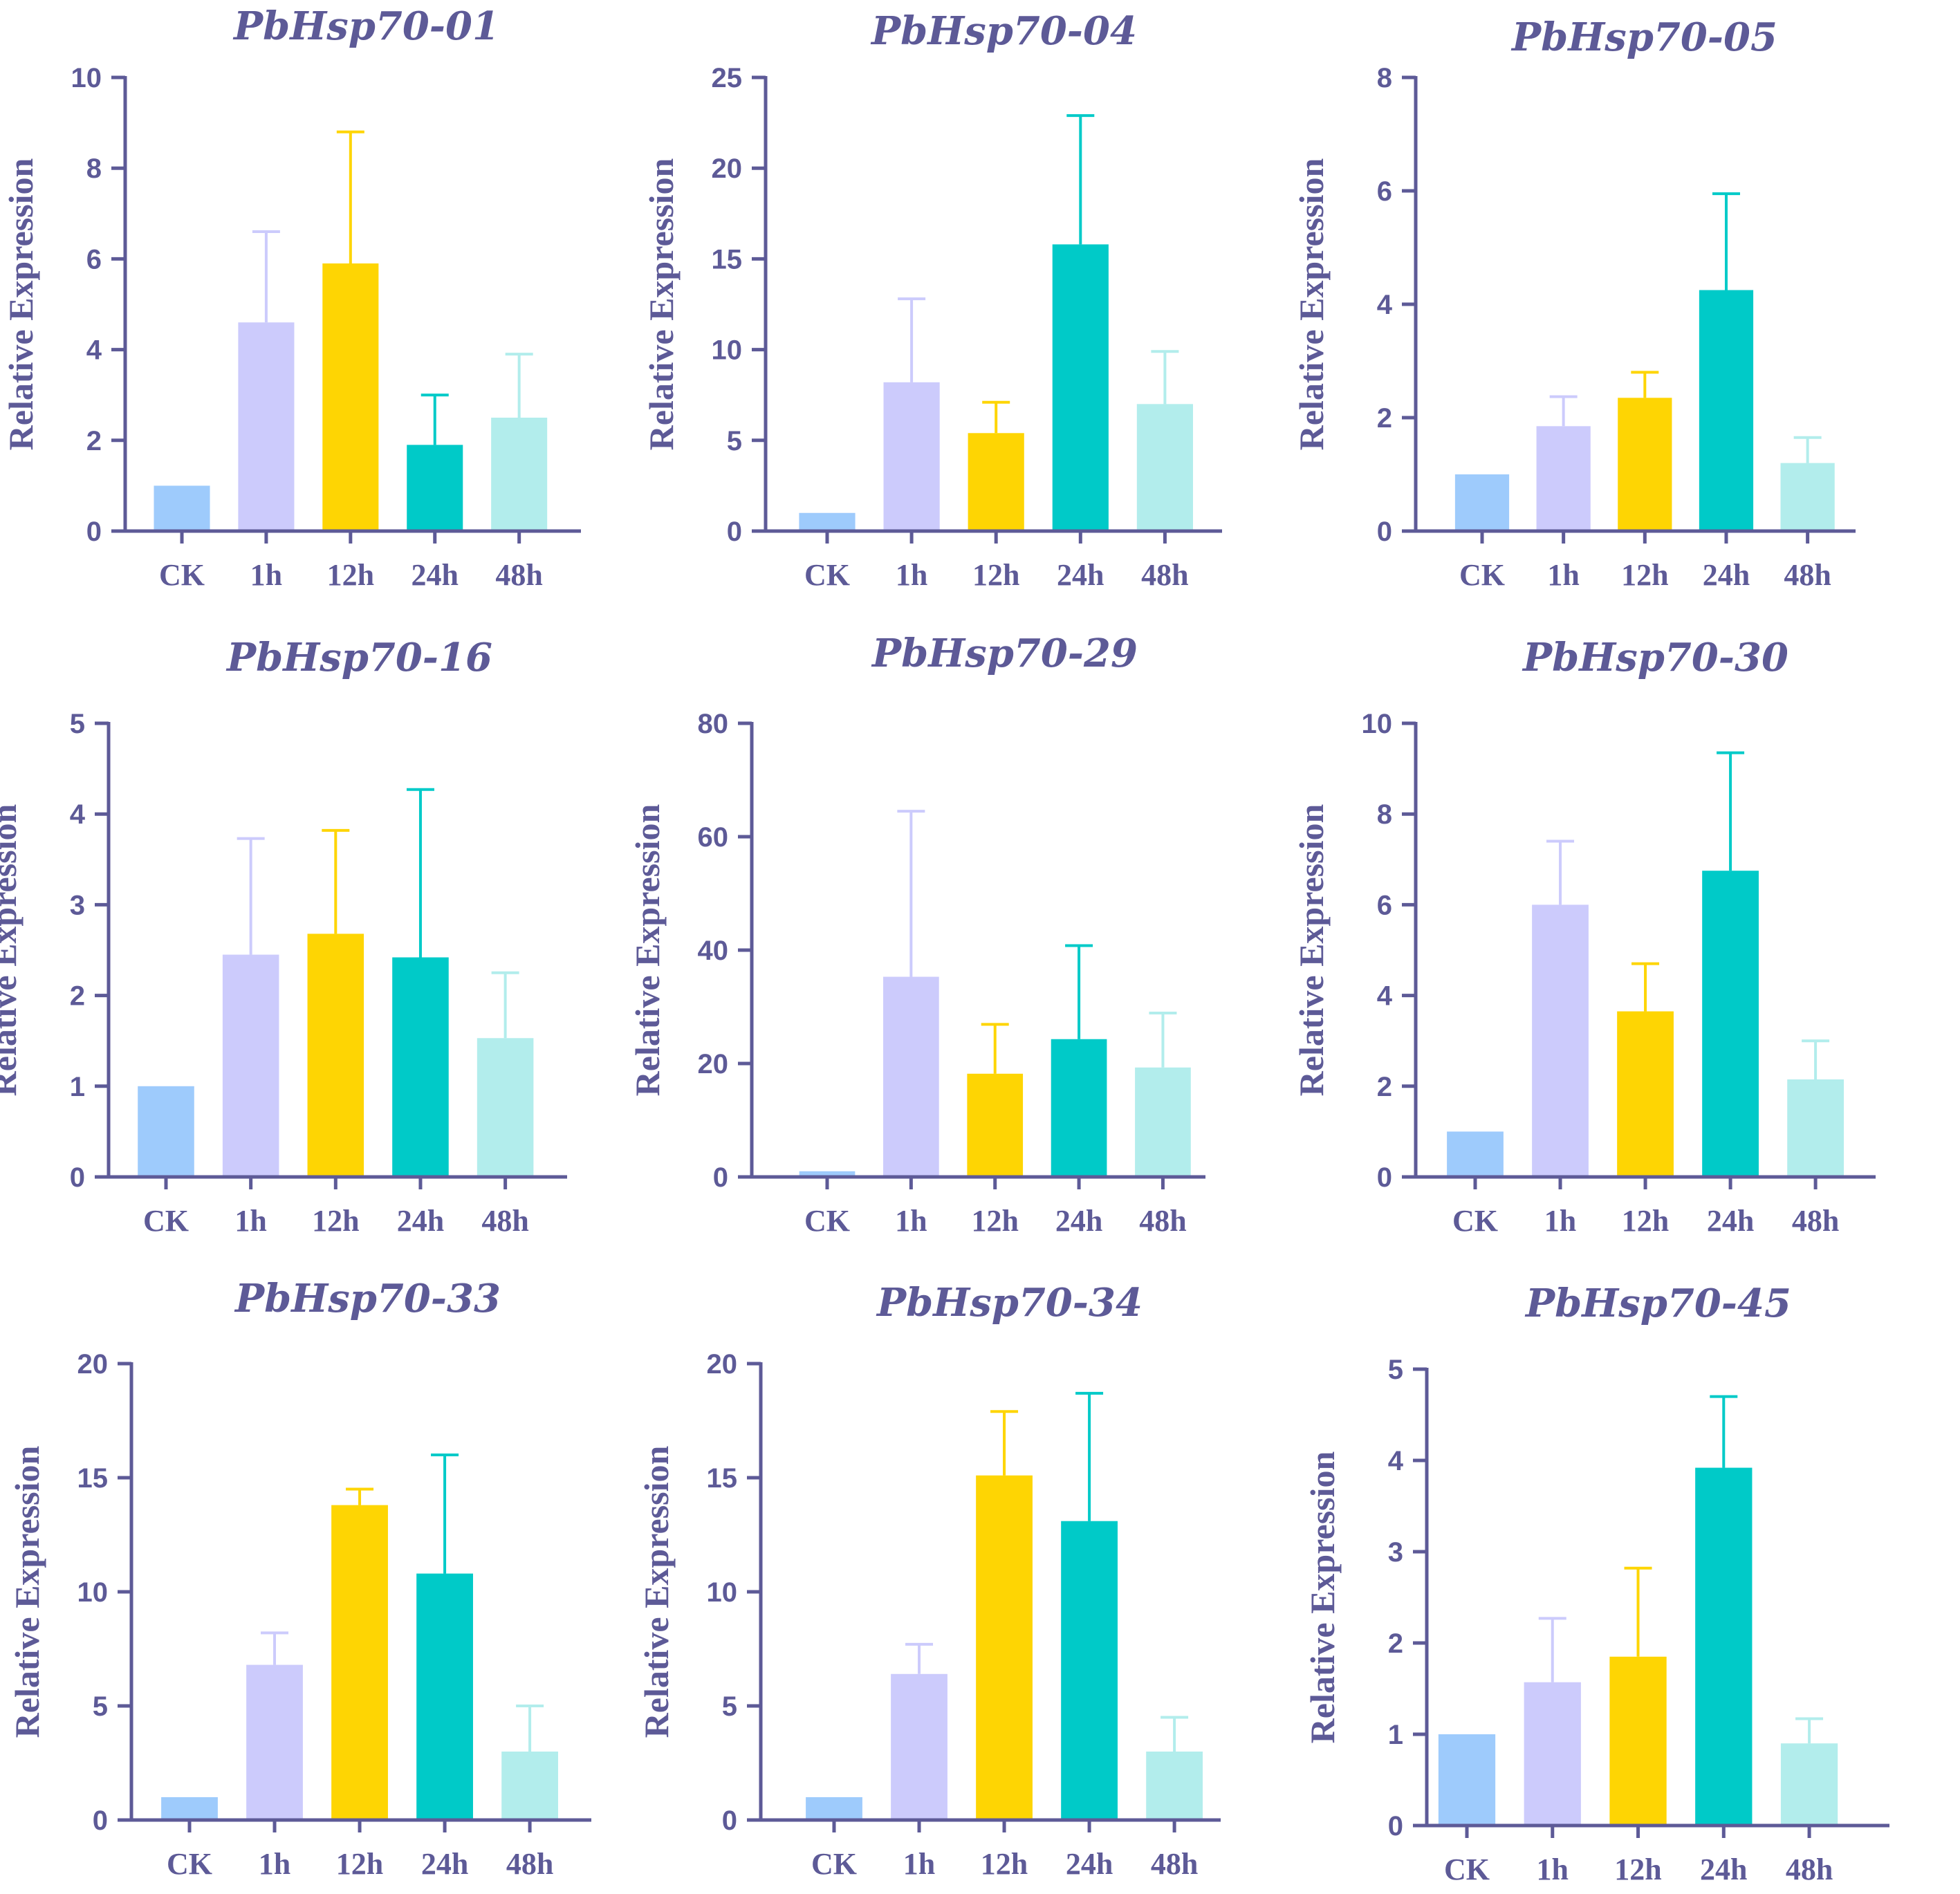  Describe the element at coordinates (1009, 1303) in the screenshot. I see `chart-title: PbHsp70-34` at that location.